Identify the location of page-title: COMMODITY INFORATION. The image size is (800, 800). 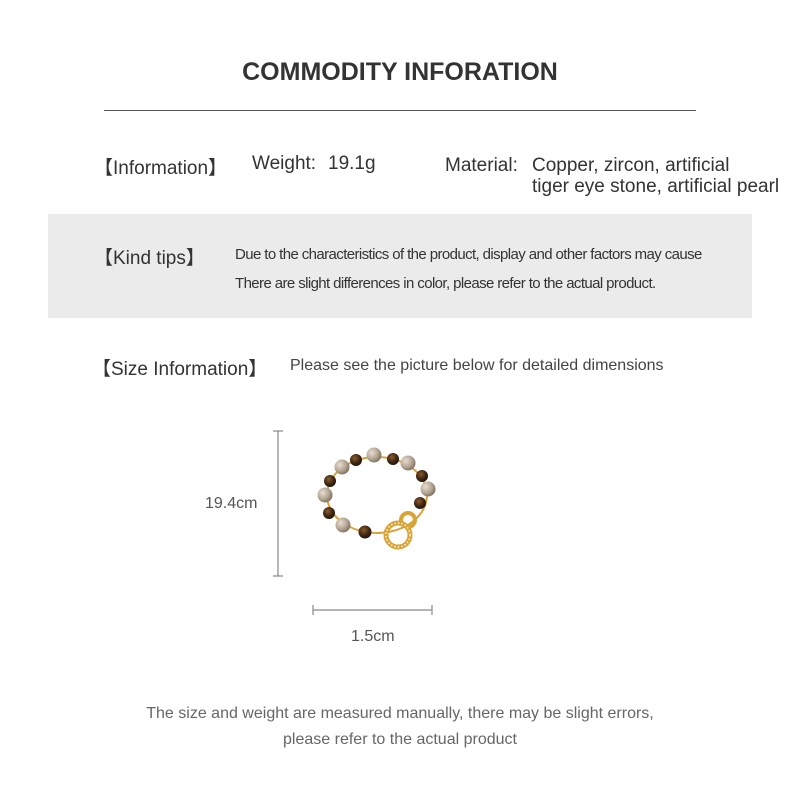
(400, 72).